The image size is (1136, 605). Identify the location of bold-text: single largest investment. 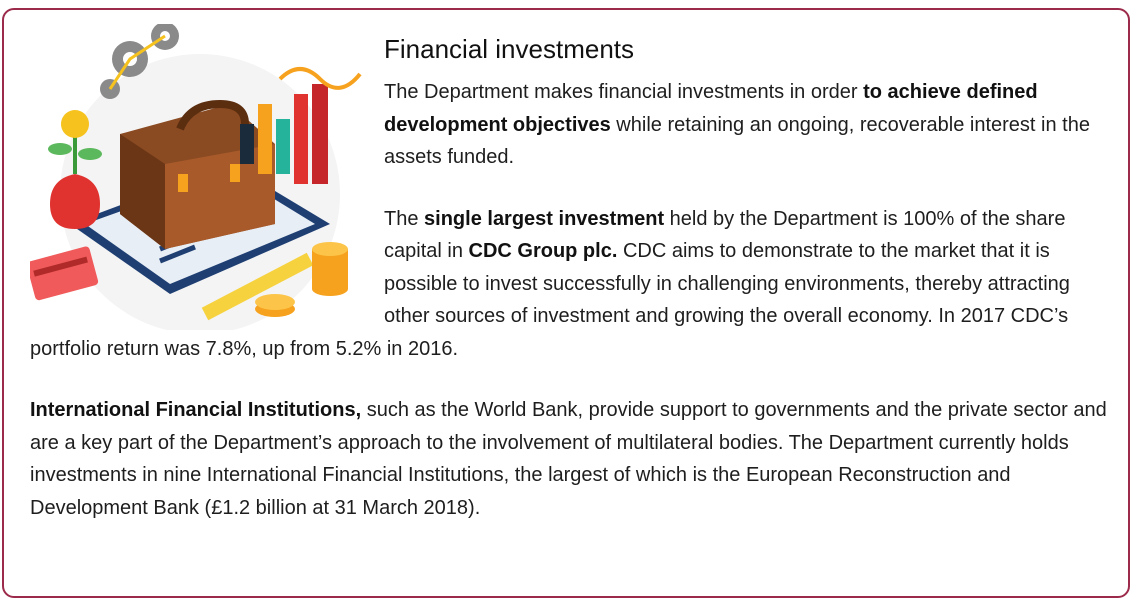
(544, 218).